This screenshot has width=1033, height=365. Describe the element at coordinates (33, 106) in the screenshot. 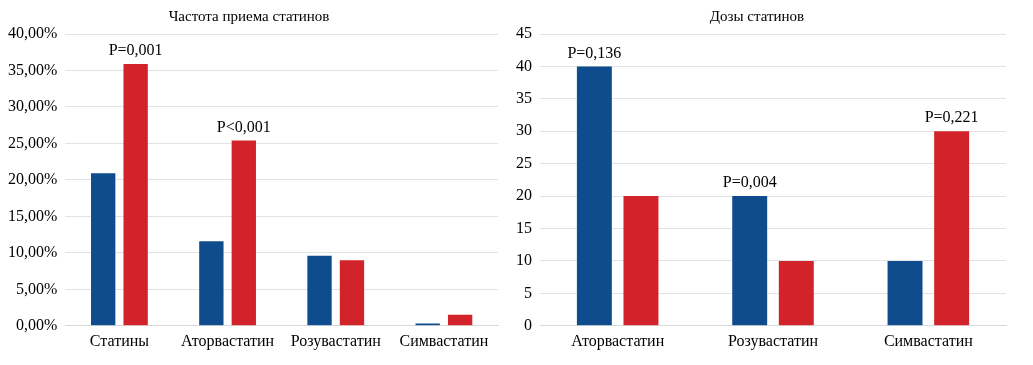

I see `y-tick-label: 30,00%` at that location.